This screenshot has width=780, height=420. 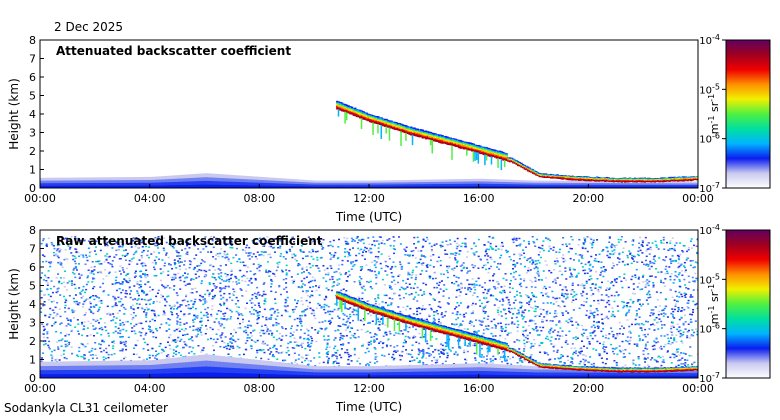 I want to click on footer-caption: Sodankyla CL31 ceilometer, so click(x=86, y=408).